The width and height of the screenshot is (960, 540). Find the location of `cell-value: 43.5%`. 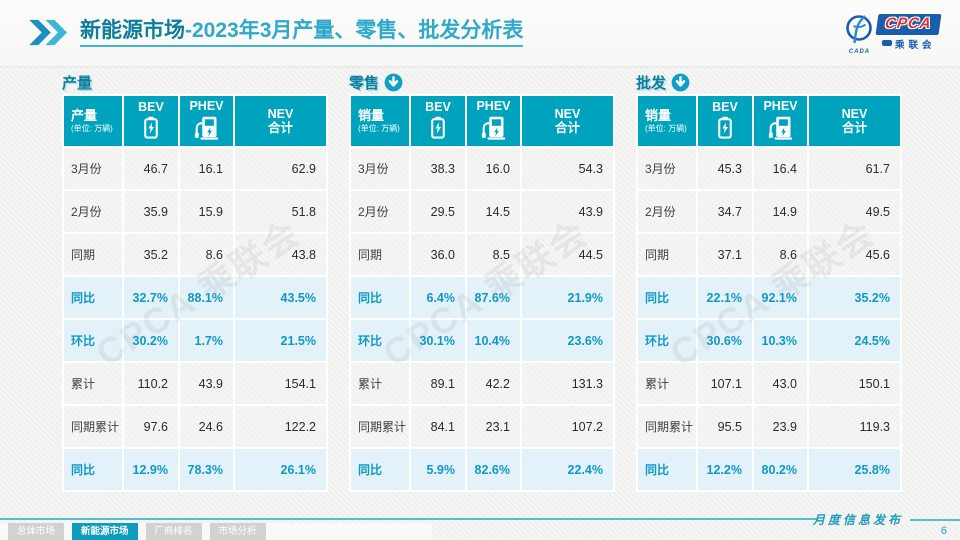

cell-value: 43.5% is located at coordinates (280, 297).